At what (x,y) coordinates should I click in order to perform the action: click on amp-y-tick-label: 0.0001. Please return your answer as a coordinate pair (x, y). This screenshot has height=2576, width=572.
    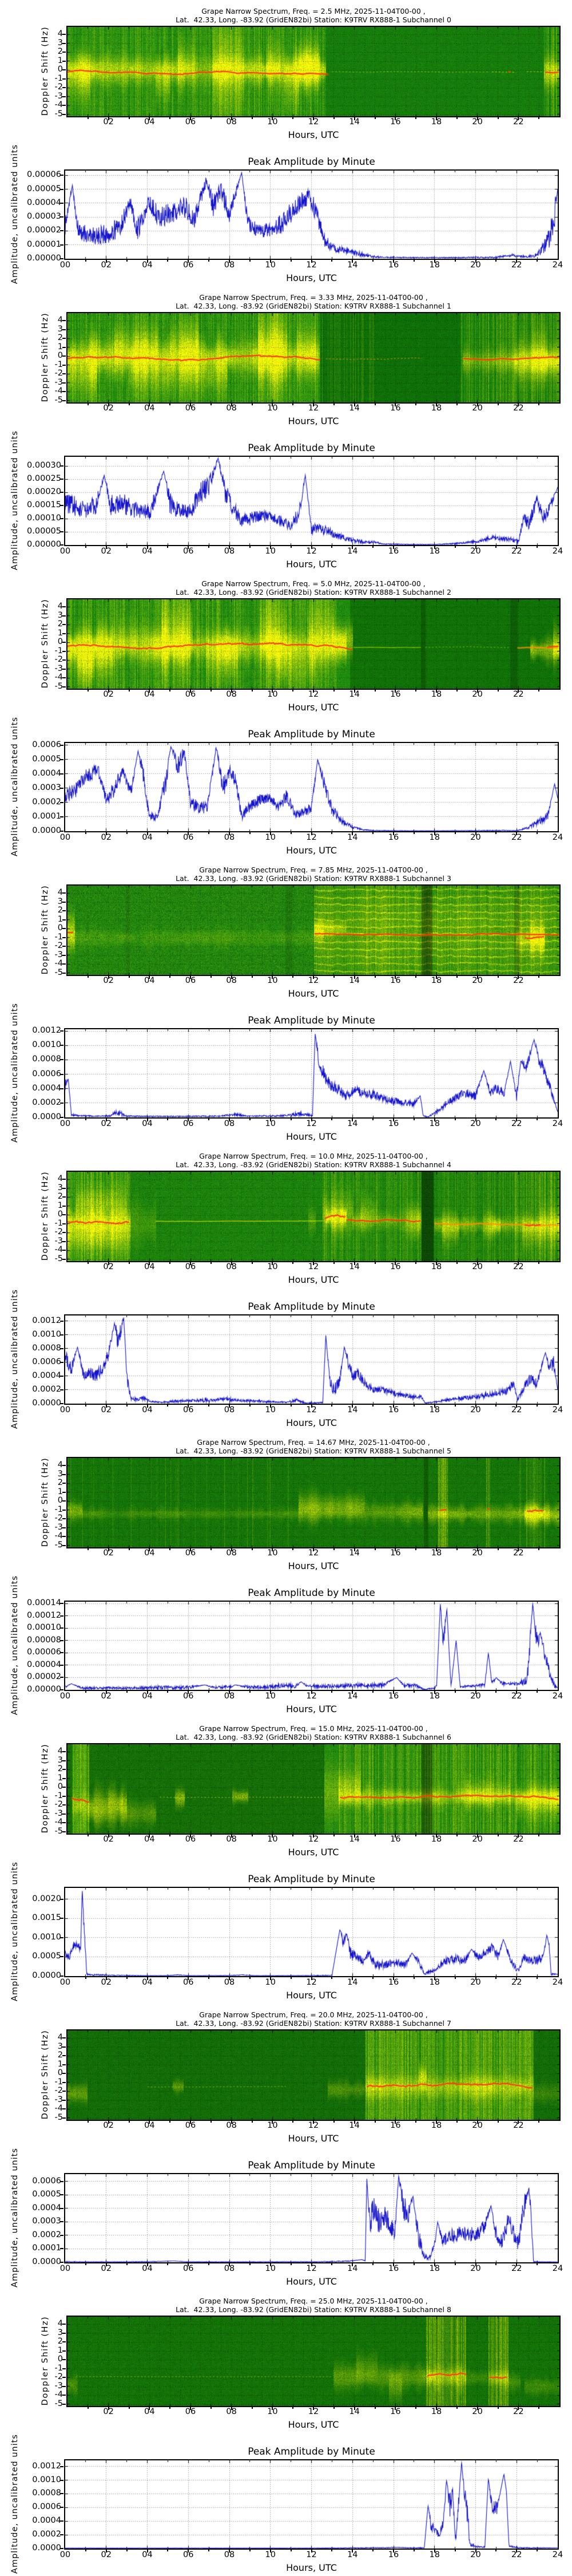
    Looking at the image, I should click on (46, 816).